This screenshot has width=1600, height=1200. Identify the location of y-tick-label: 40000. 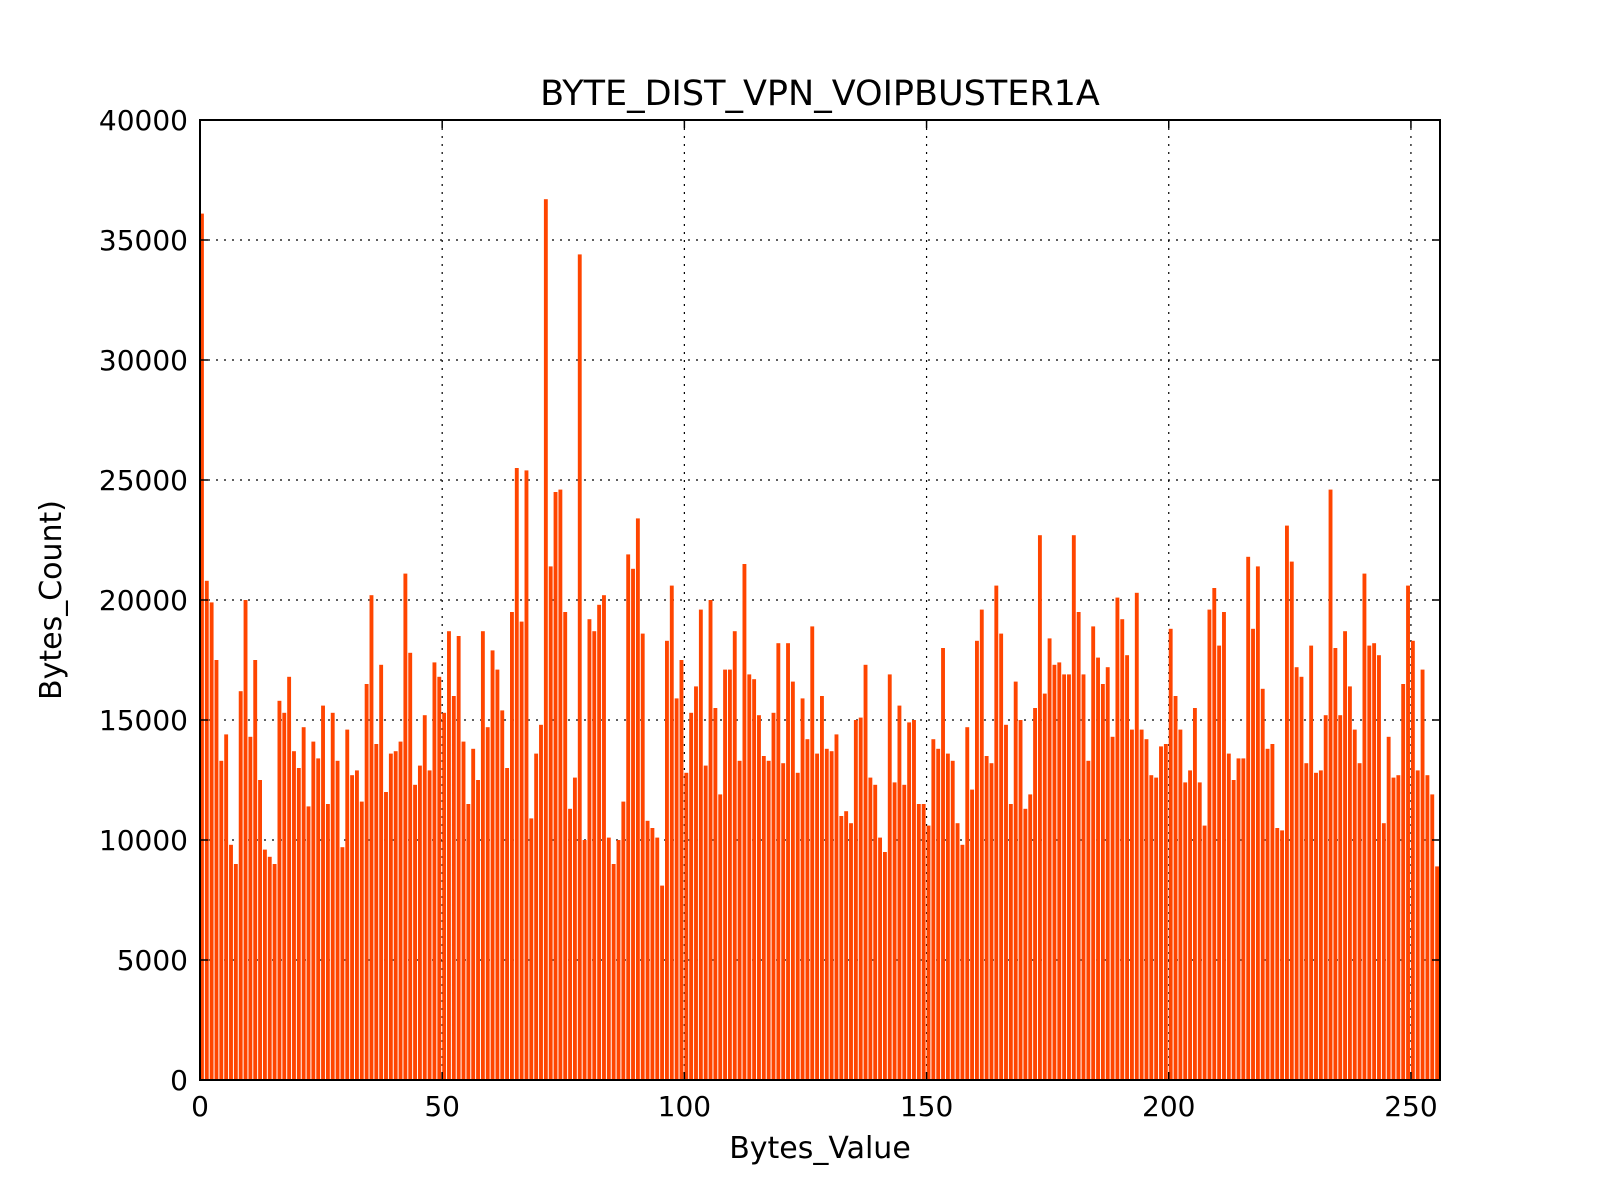
(143, 120).